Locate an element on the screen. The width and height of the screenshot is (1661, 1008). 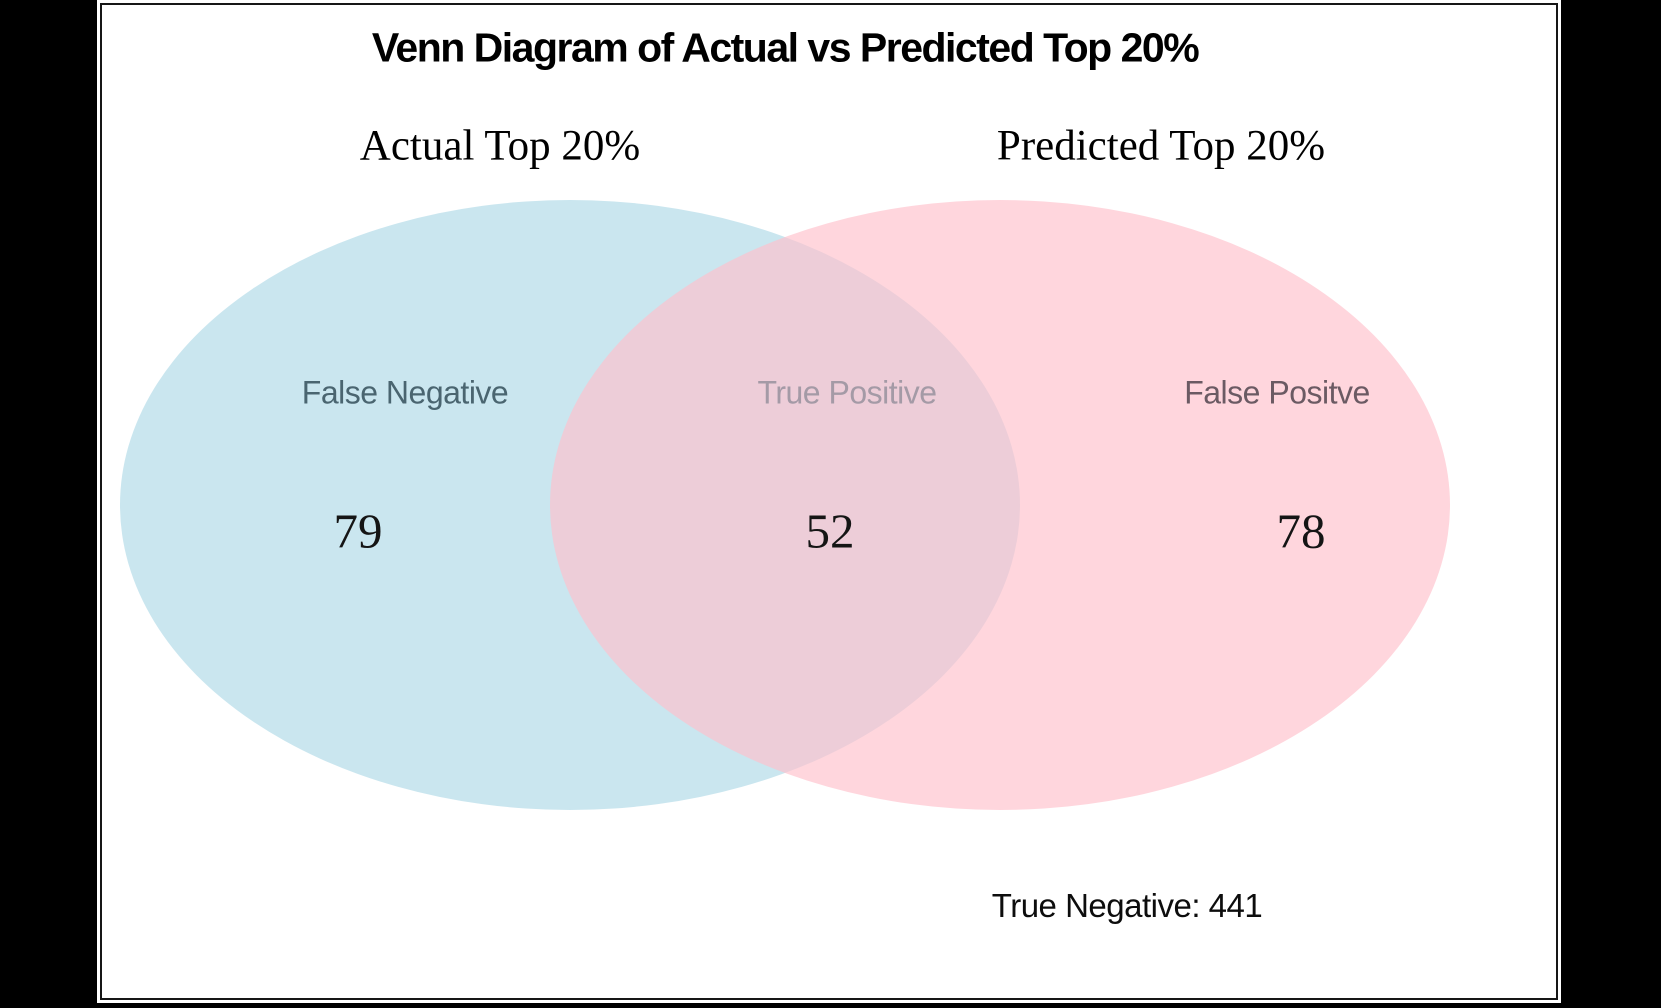
region-value-true-positive: 52 is located at coordinates (830, 531).